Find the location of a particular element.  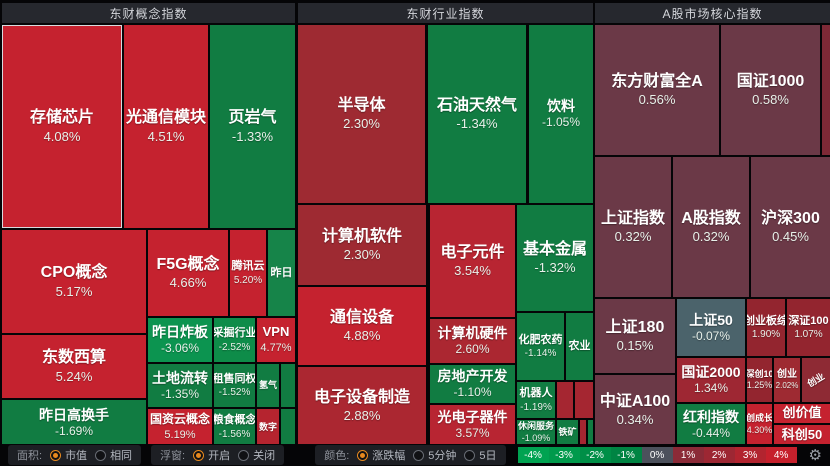

treemap-tile: 存储芯片 4.08% is located at coordinates (62, 126).